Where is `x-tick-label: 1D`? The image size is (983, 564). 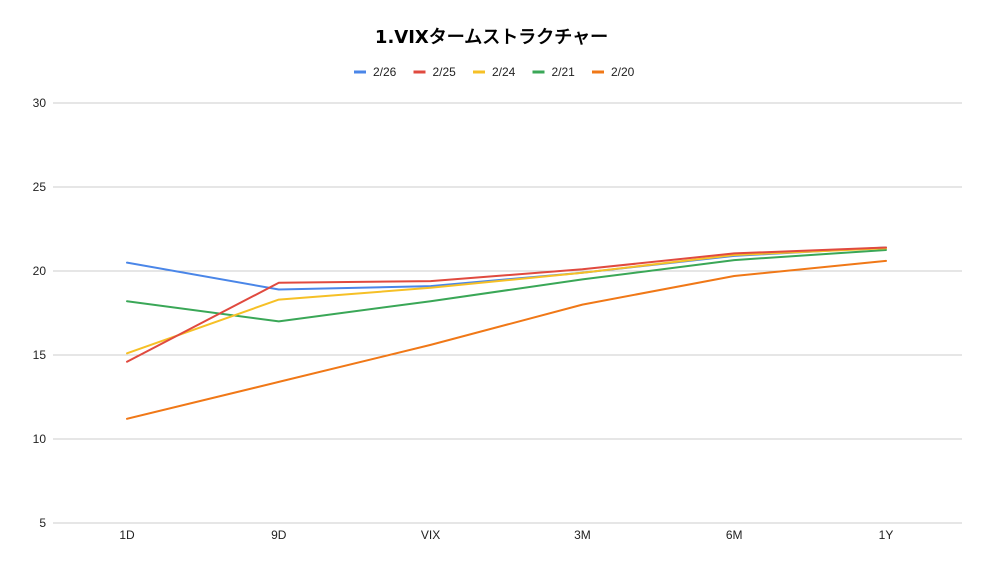
x-tick-label: 1D is located at coordinates (127, 535).